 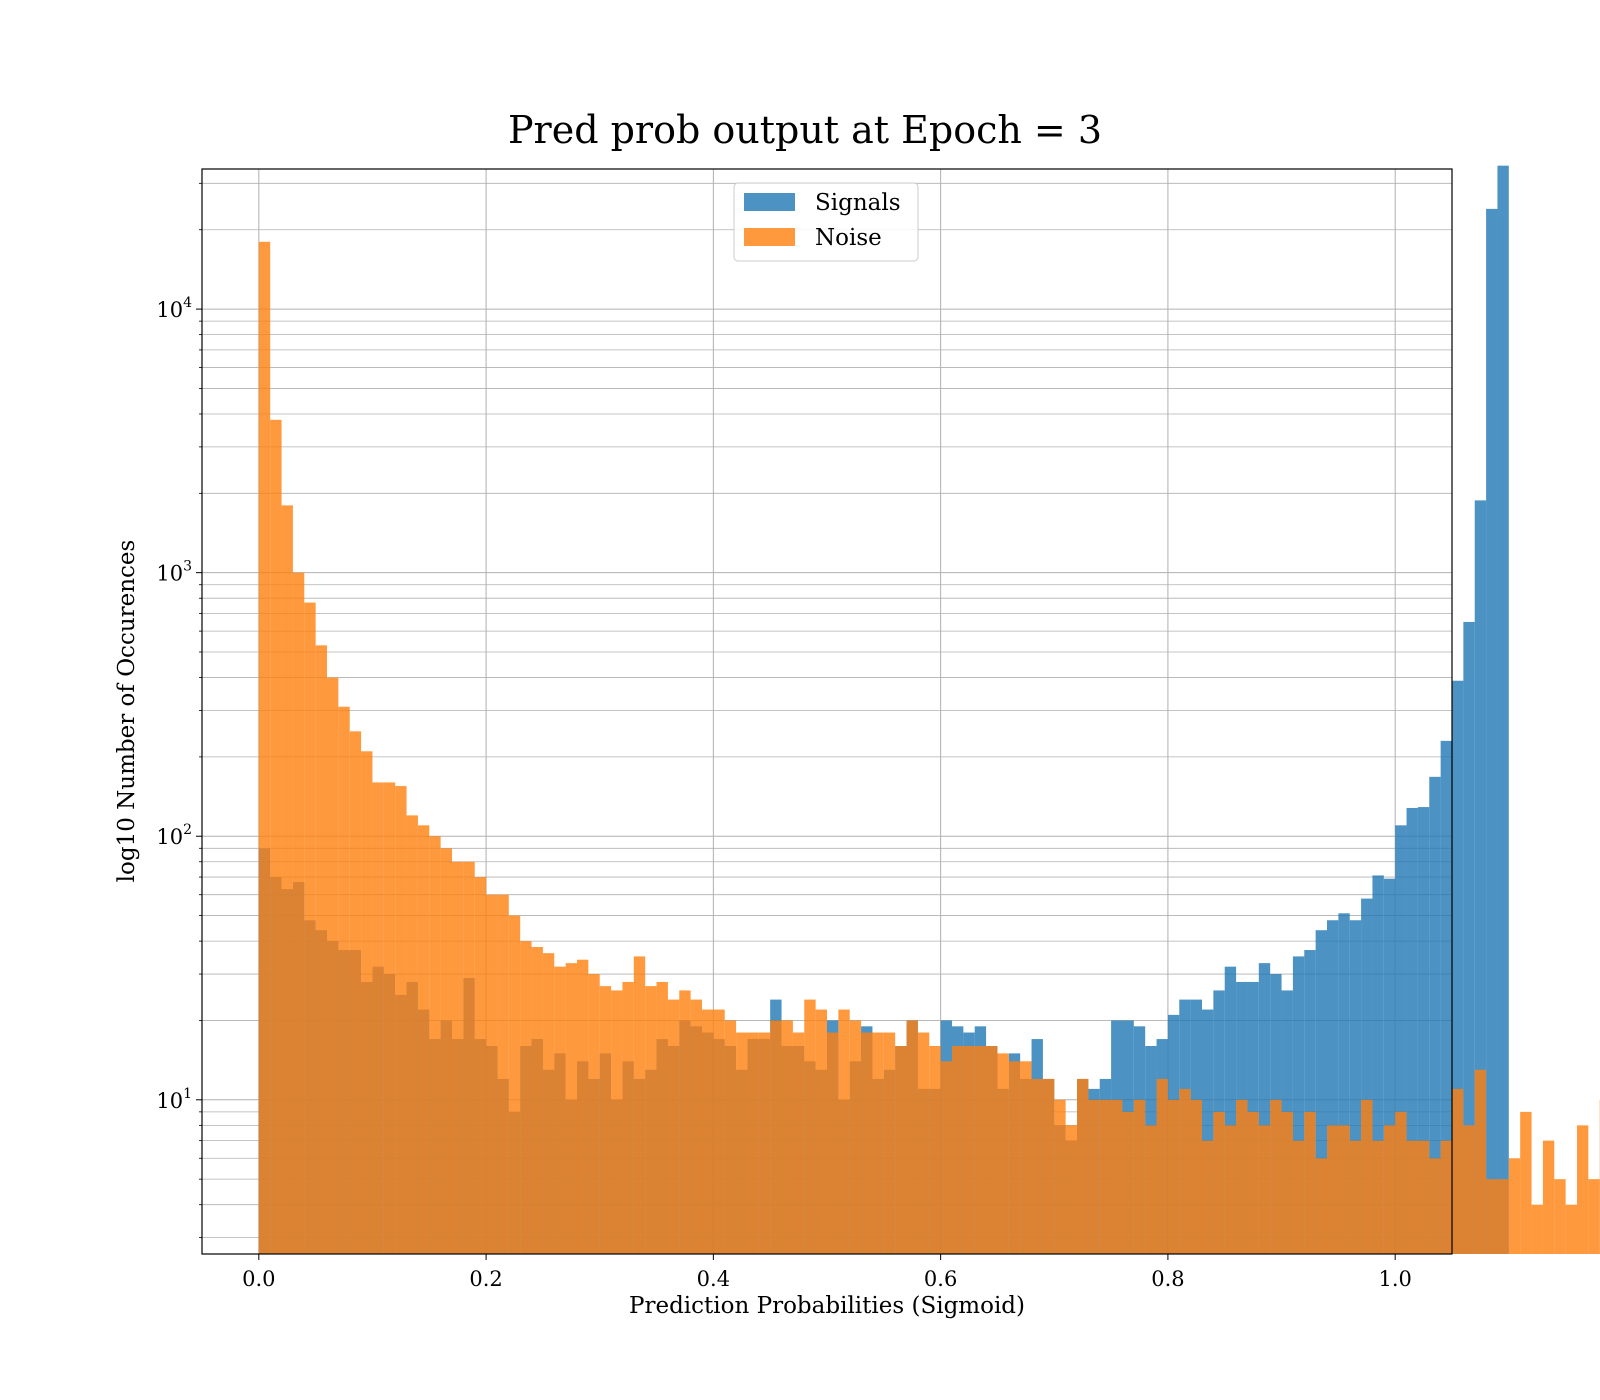 What do you see at coordinates (174, 1099) in the screenshot?
I see `y-tick-label: 10¹` at bounding box center [174, 1099].